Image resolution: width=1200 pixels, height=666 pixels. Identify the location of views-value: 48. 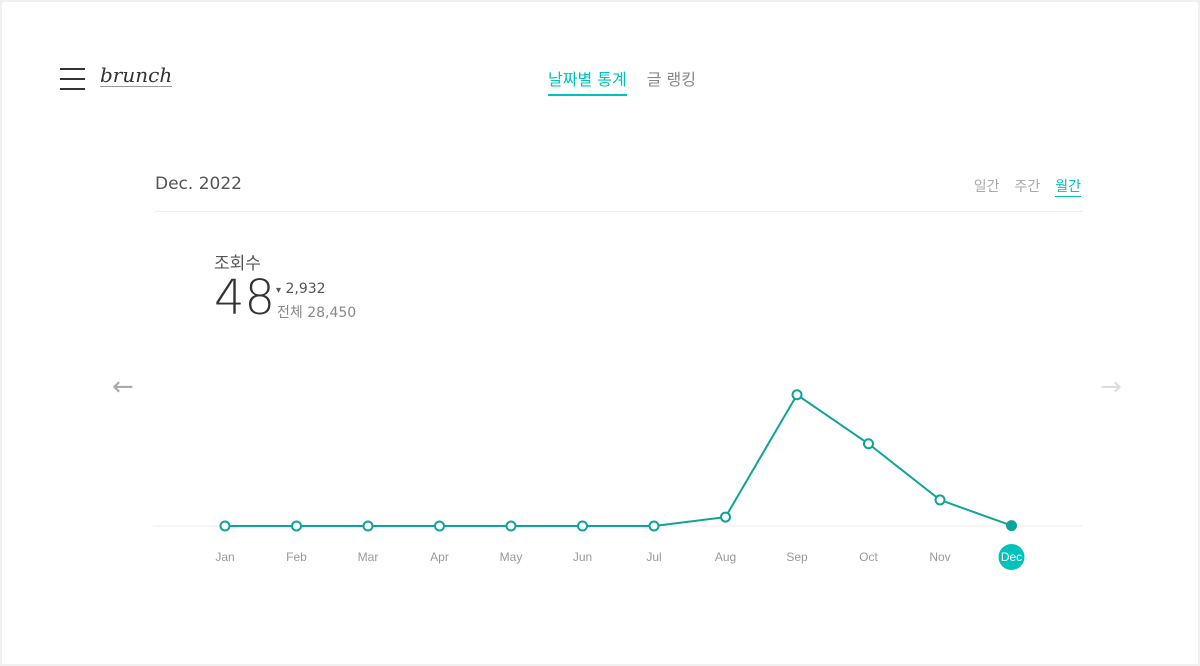
(245, 298).